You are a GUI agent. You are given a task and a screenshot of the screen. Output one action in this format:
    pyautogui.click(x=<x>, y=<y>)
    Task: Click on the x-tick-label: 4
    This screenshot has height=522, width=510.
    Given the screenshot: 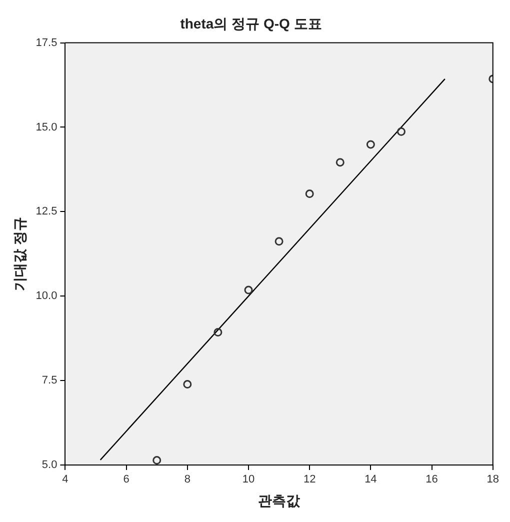 What is the action you would take?
    pyautogui.click(x=65, y=480)
    